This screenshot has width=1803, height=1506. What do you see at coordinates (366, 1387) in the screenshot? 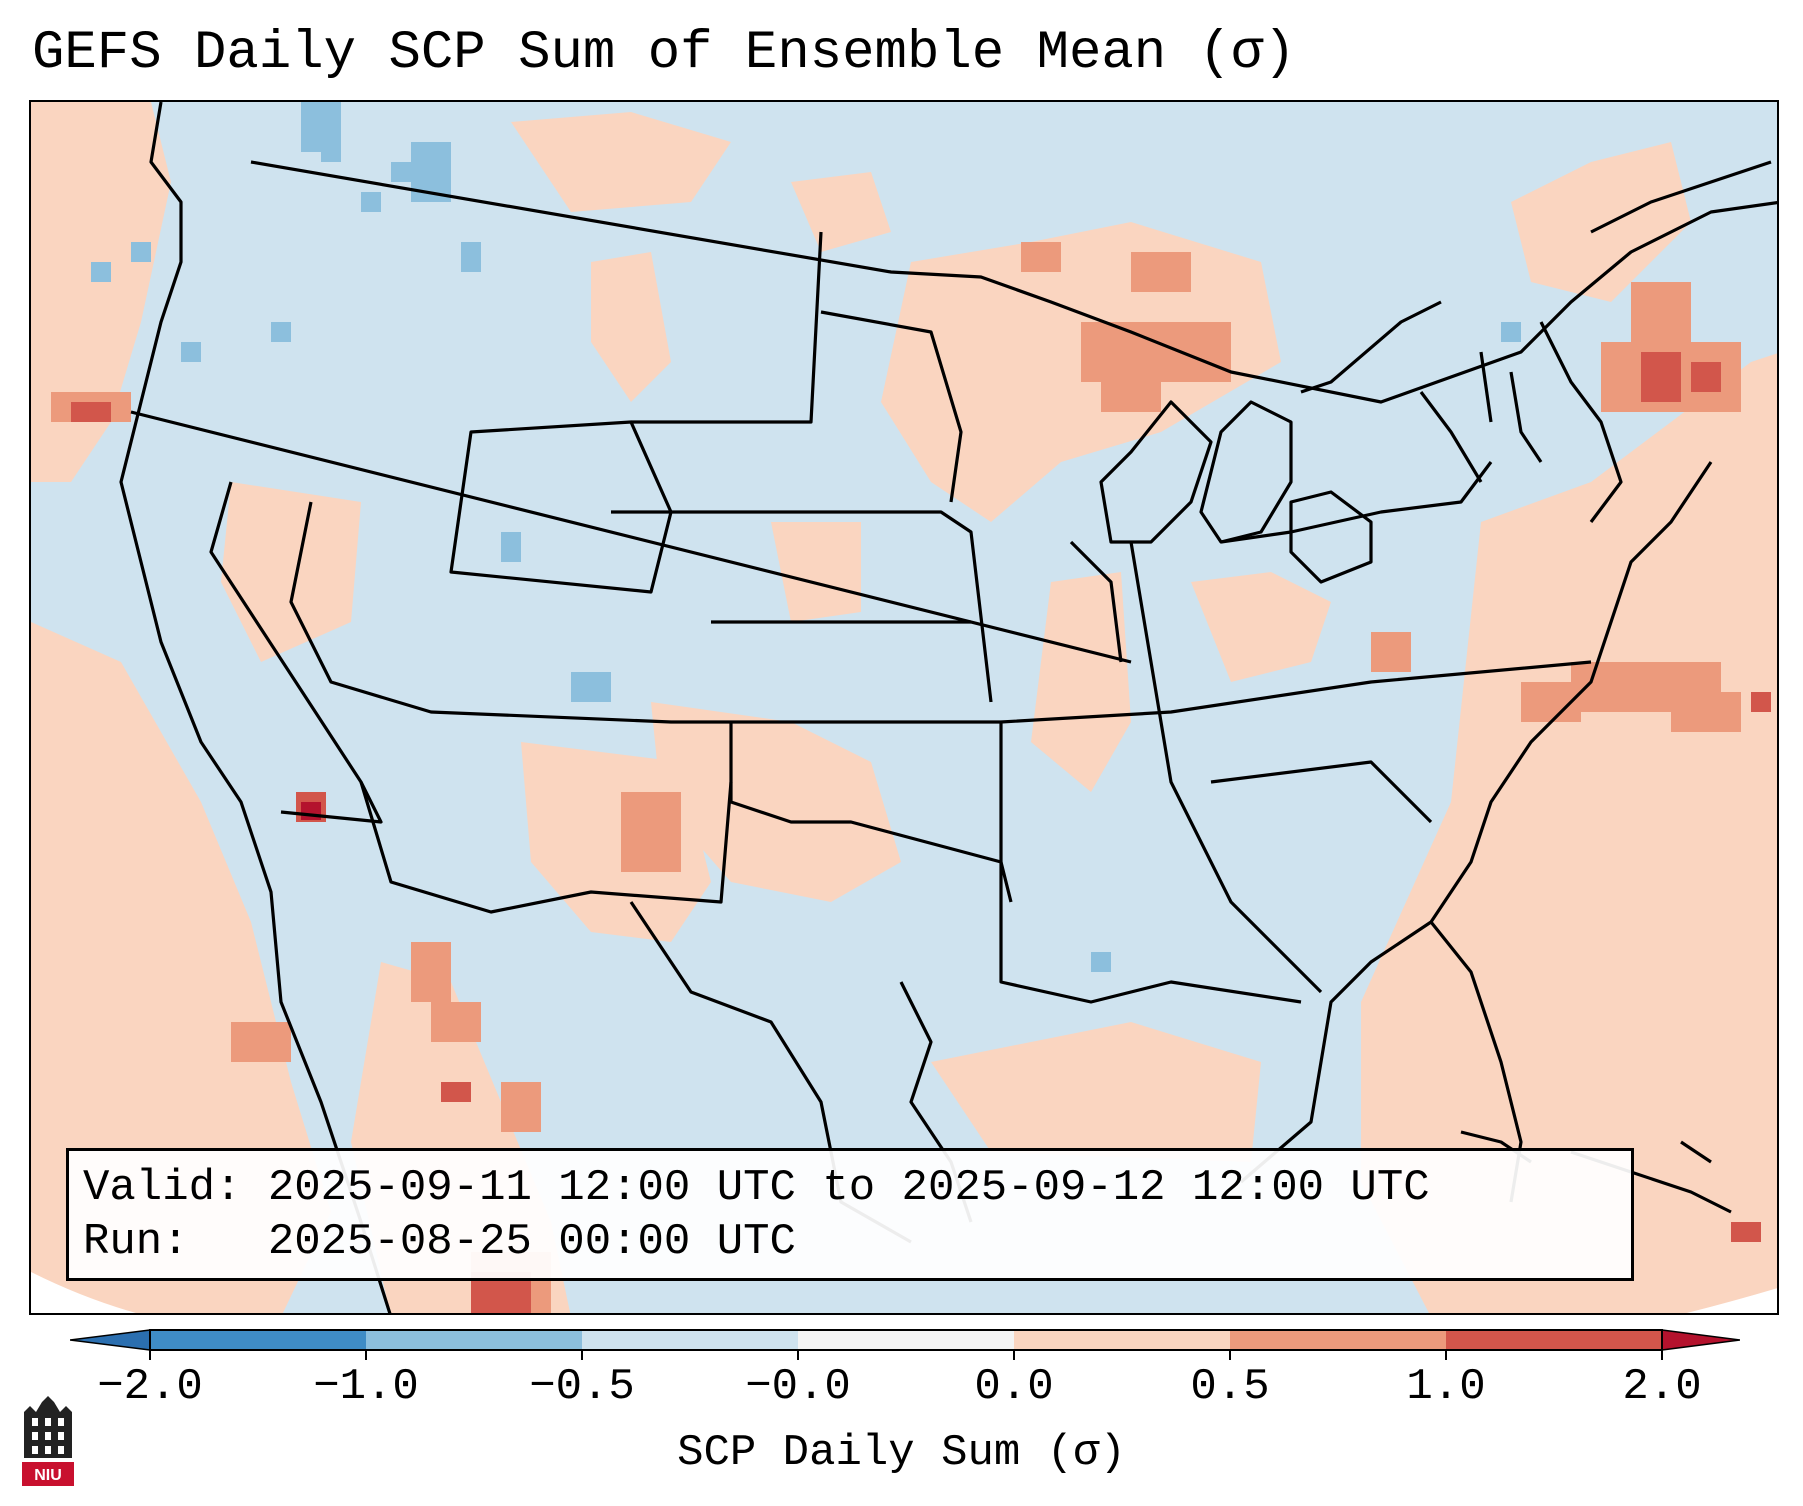
I see `colorbar-tick-label: −1.0` at bounding box center [366, 1387].